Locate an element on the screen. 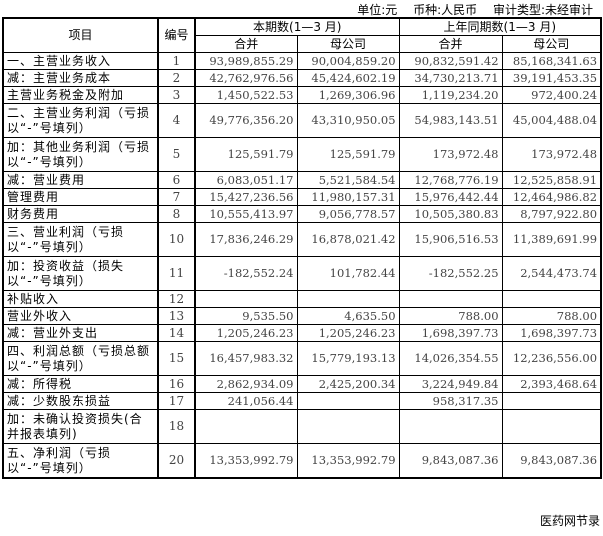 The image size is (603, 536). row-no: 16 is located at coordinates (176, 384).